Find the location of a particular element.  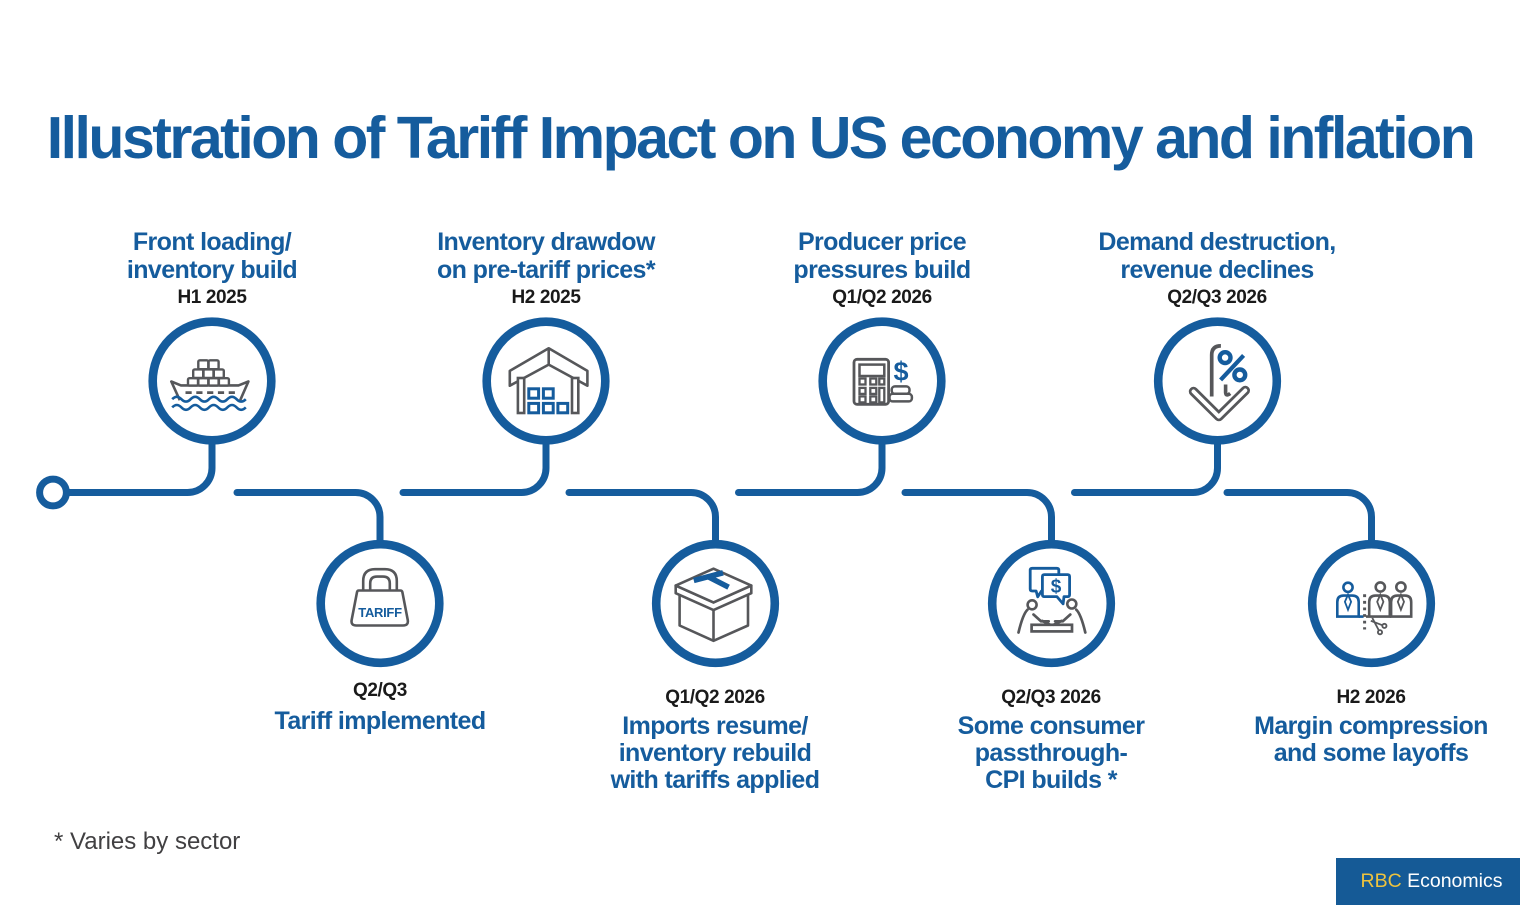

svg-text: TARIFF is located at coordinates (380, 612).